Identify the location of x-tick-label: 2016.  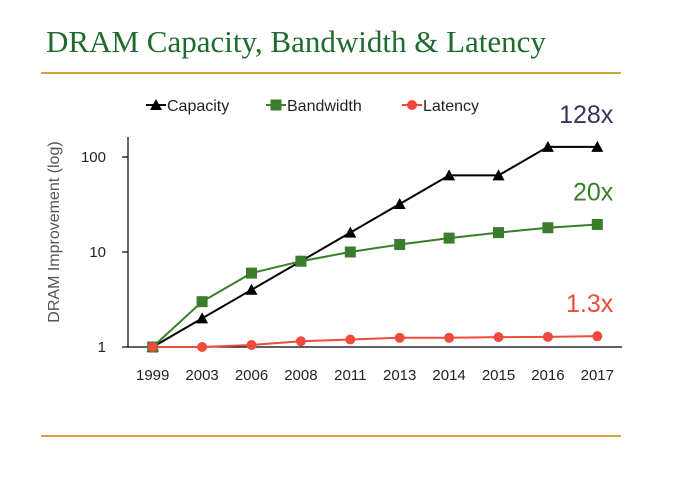
(547, 375).